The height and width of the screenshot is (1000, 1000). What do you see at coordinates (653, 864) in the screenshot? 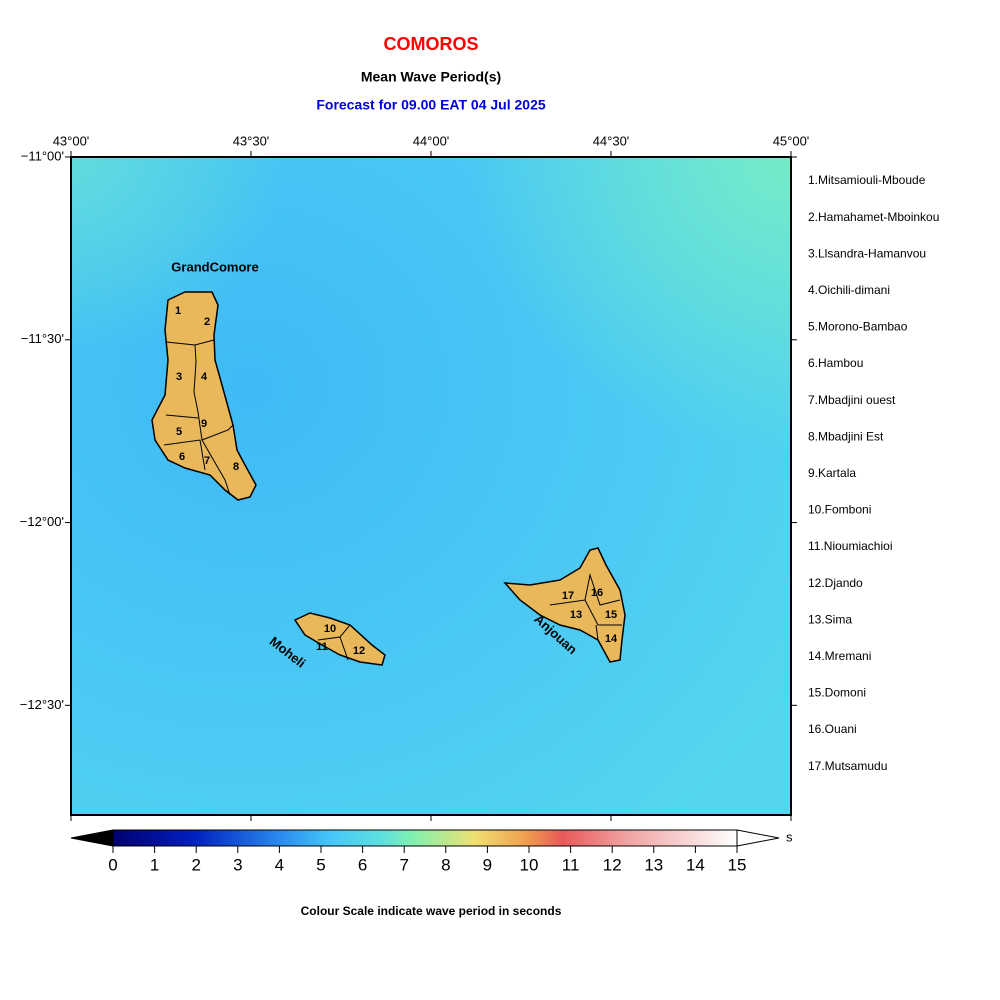
I see `colorbar-tick-label: 13` at bounding box center [653, 864].